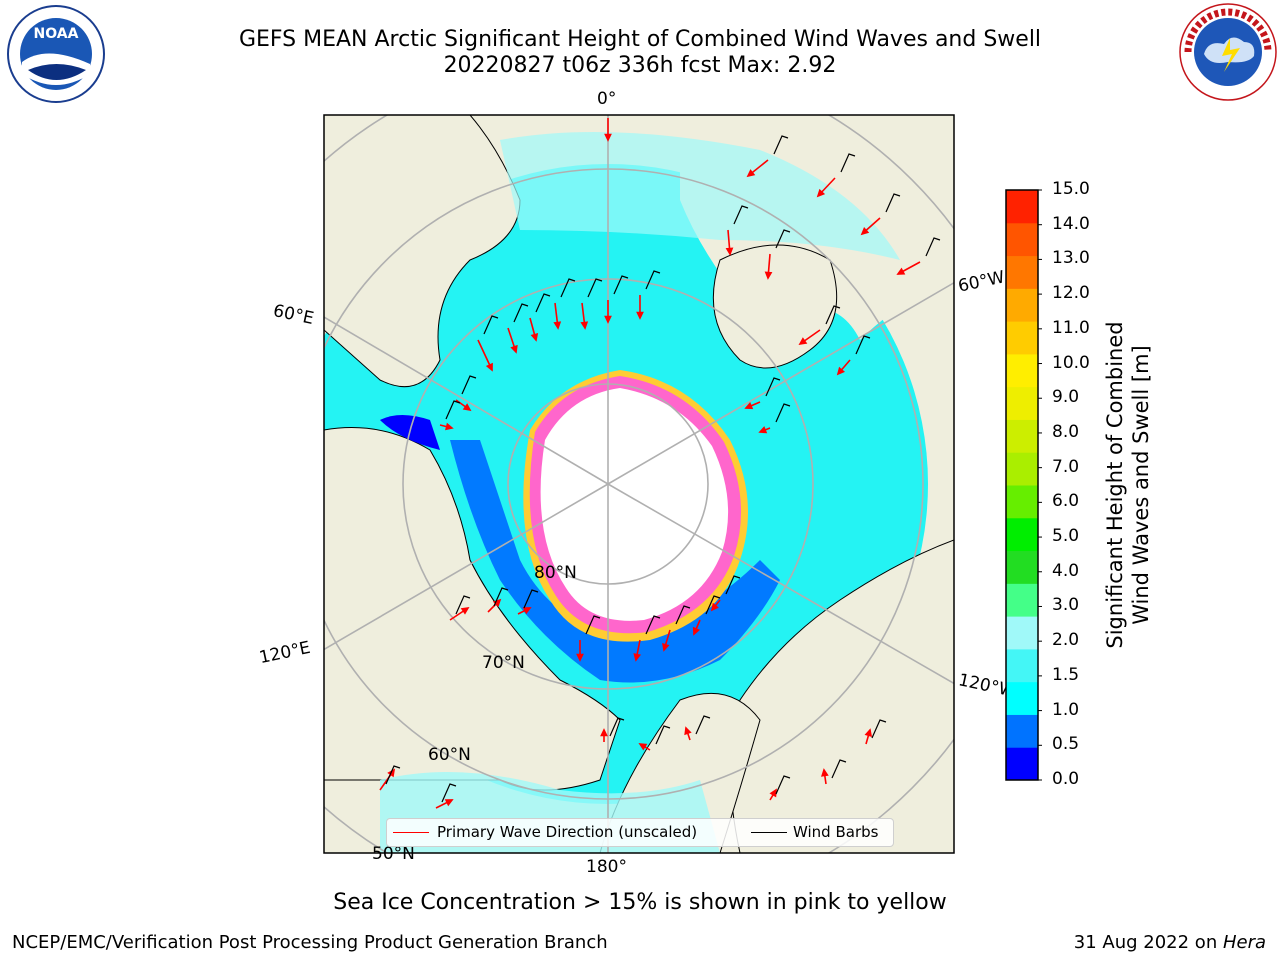  What do you see at coordinates (1071, 327) in the screenshot?
I see `colorbar-tick-label: 11.0` at bounding box center [1071, 327].